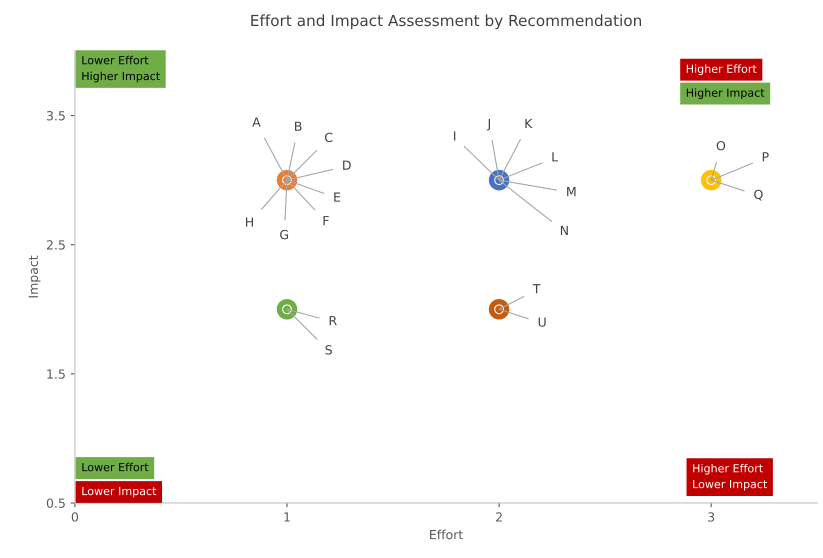 The image size is (823, 558). I want to click on annotation: I, so click(455, 136).